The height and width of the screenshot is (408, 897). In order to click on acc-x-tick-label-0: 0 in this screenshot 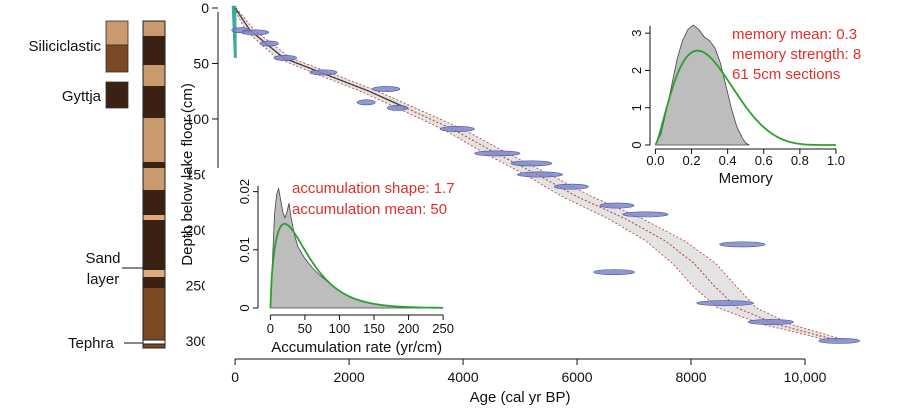, I will do `click(270, 328)`.